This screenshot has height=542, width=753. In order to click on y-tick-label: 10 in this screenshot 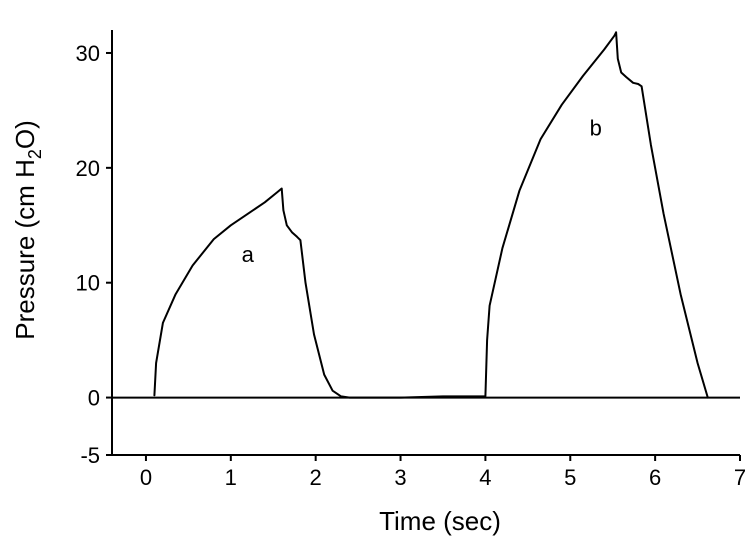, I will do `click(88, 283)`.